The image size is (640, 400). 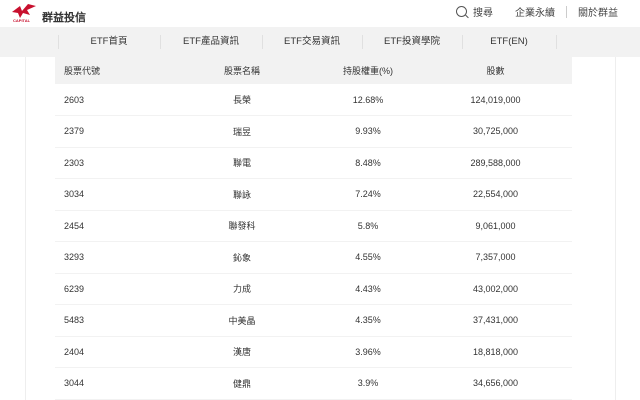 I want to click on search-link: 搜尋, so click(x=483, y=13).